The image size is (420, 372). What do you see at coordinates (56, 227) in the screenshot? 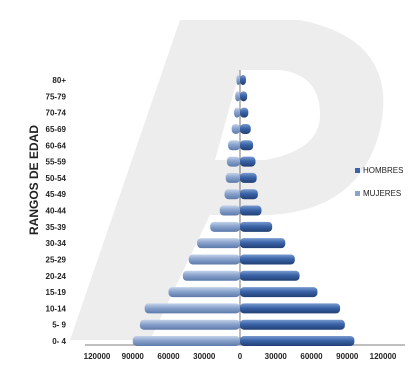
I see `category-label: 35-39` at bounding box center [56, 227].